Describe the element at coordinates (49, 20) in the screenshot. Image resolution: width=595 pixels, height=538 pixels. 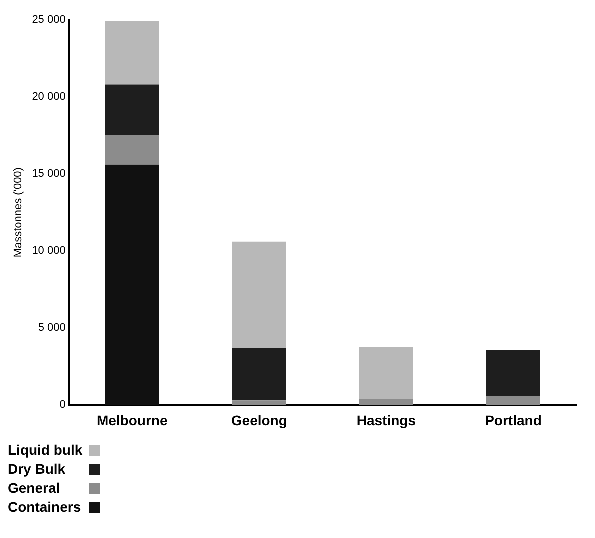
I see `y-tick-label: 25 000` at that location.